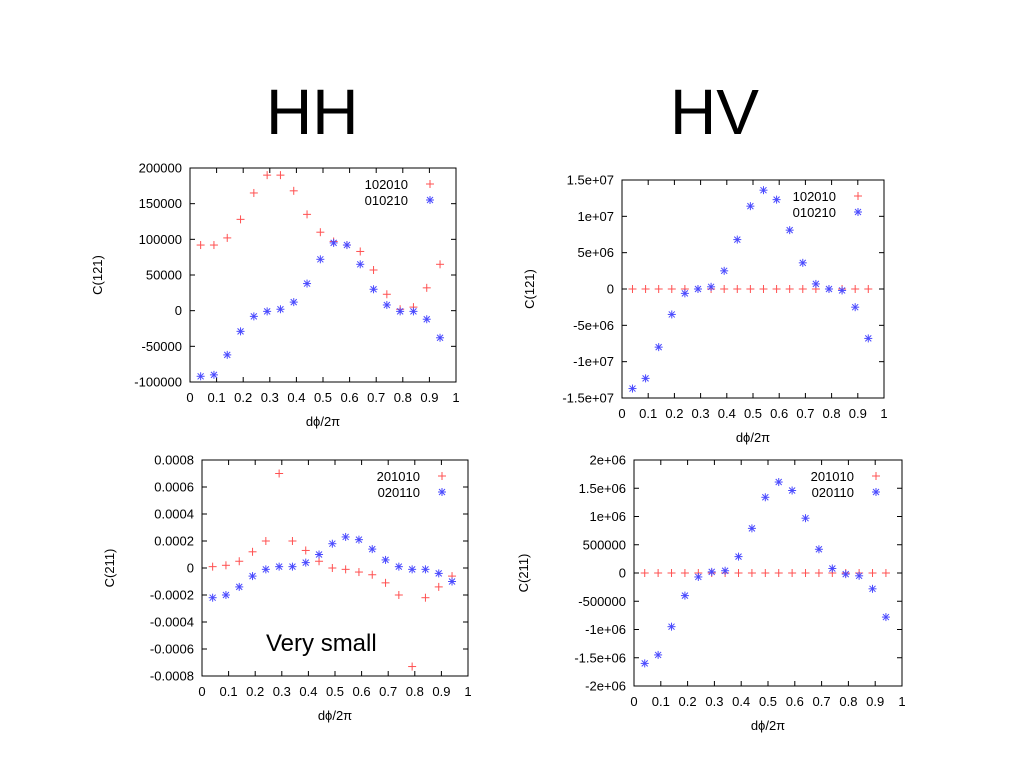  What do you see at coordinates (814, 196) in the screenshot?
I see `legend-label: 102010` at bounding box center [814, 196].